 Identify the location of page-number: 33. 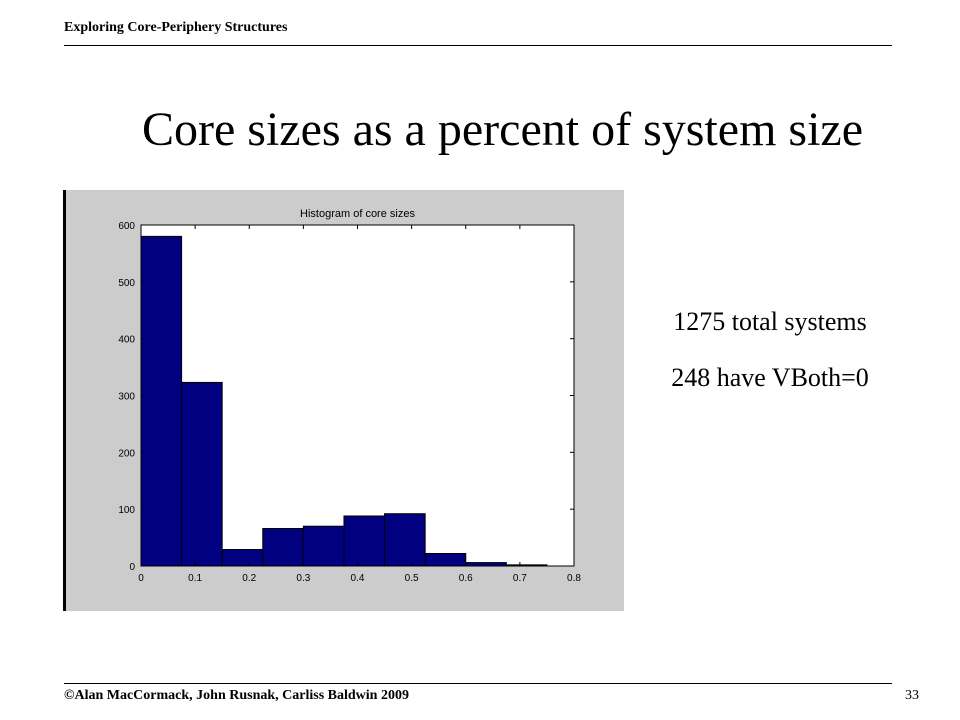
(912, 695).